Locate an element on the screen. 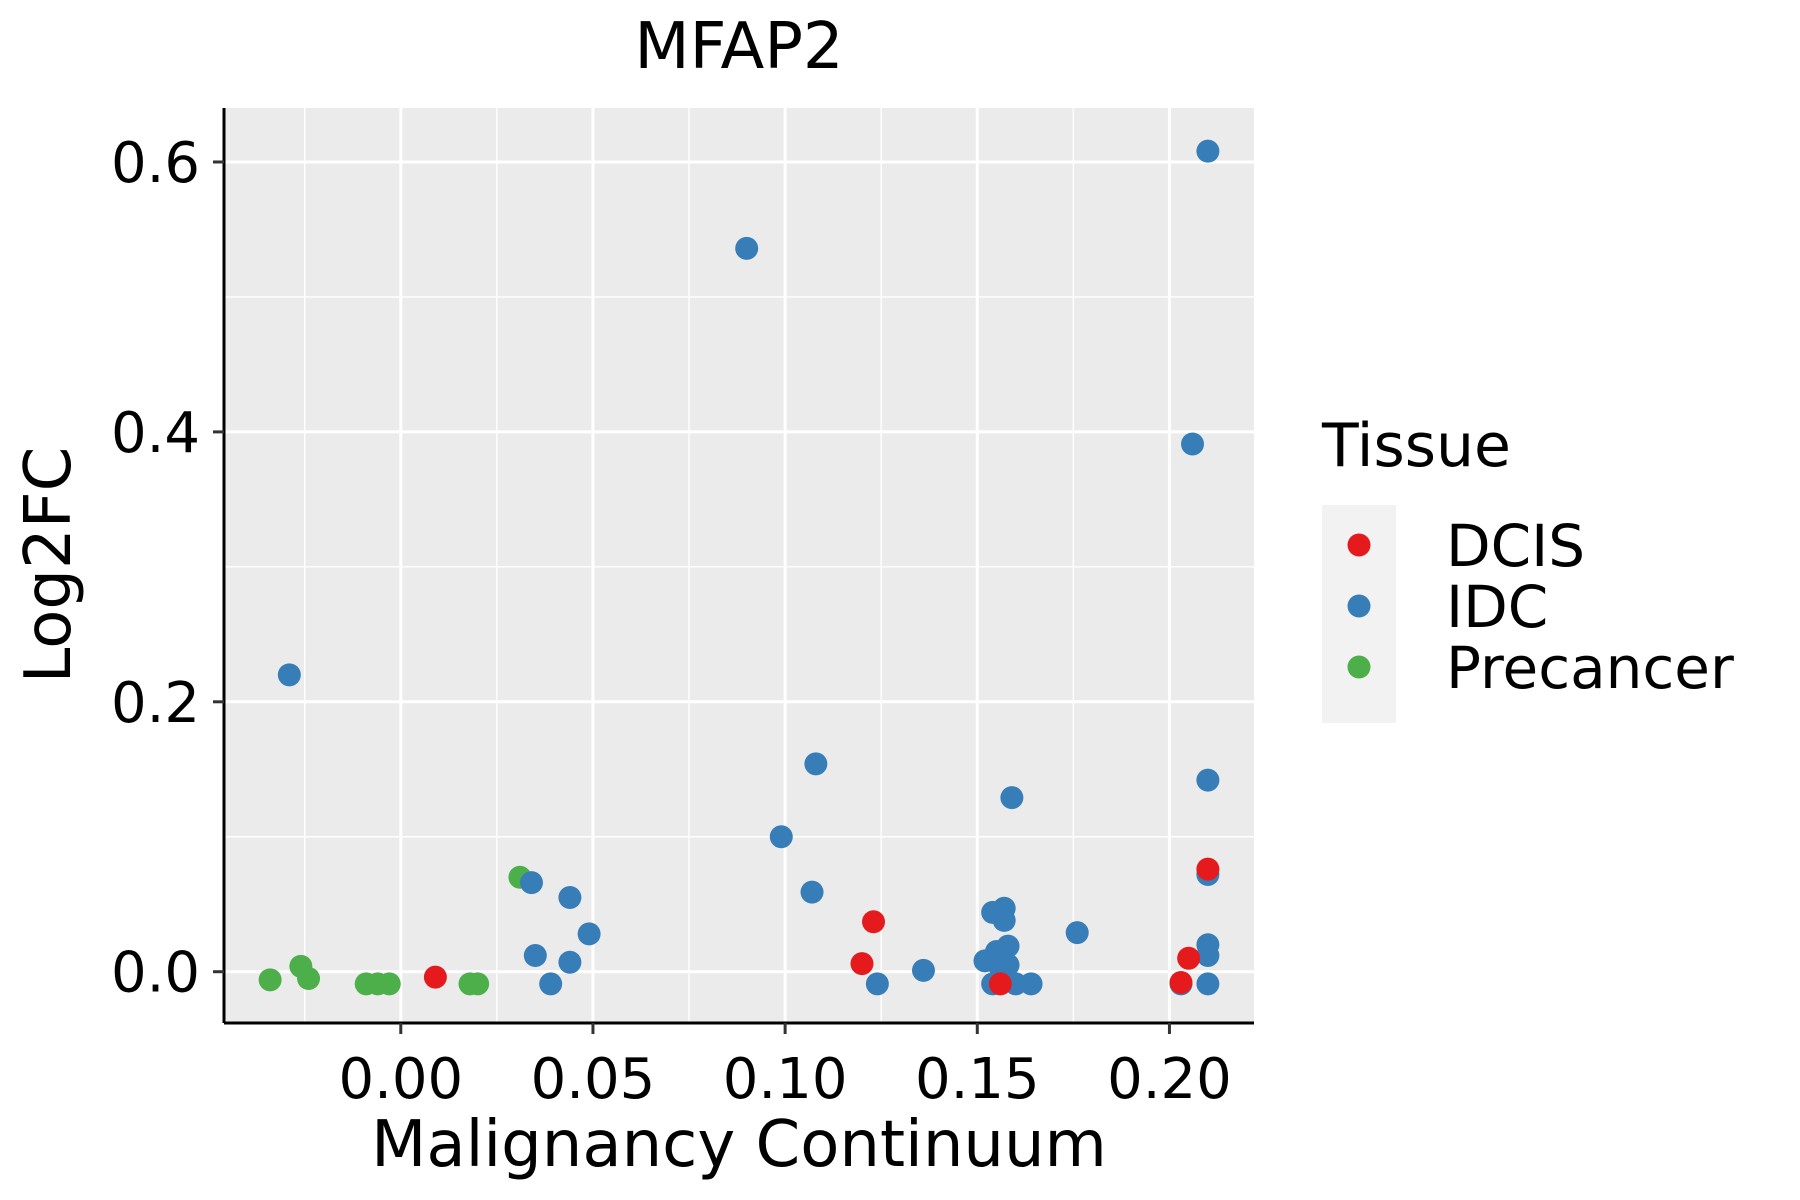  x-axis-title: Malignancy Continuum is located at coordinates (739, 1145).